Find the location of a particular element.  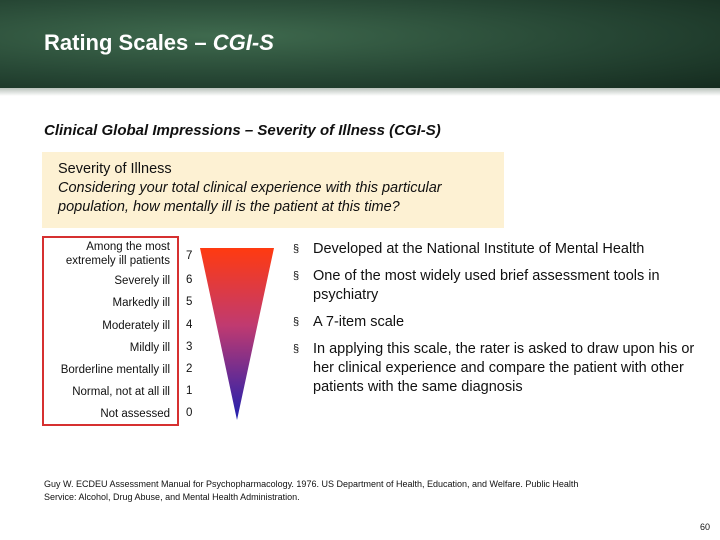

scale-labels-box is located at coordinates (110, 331).